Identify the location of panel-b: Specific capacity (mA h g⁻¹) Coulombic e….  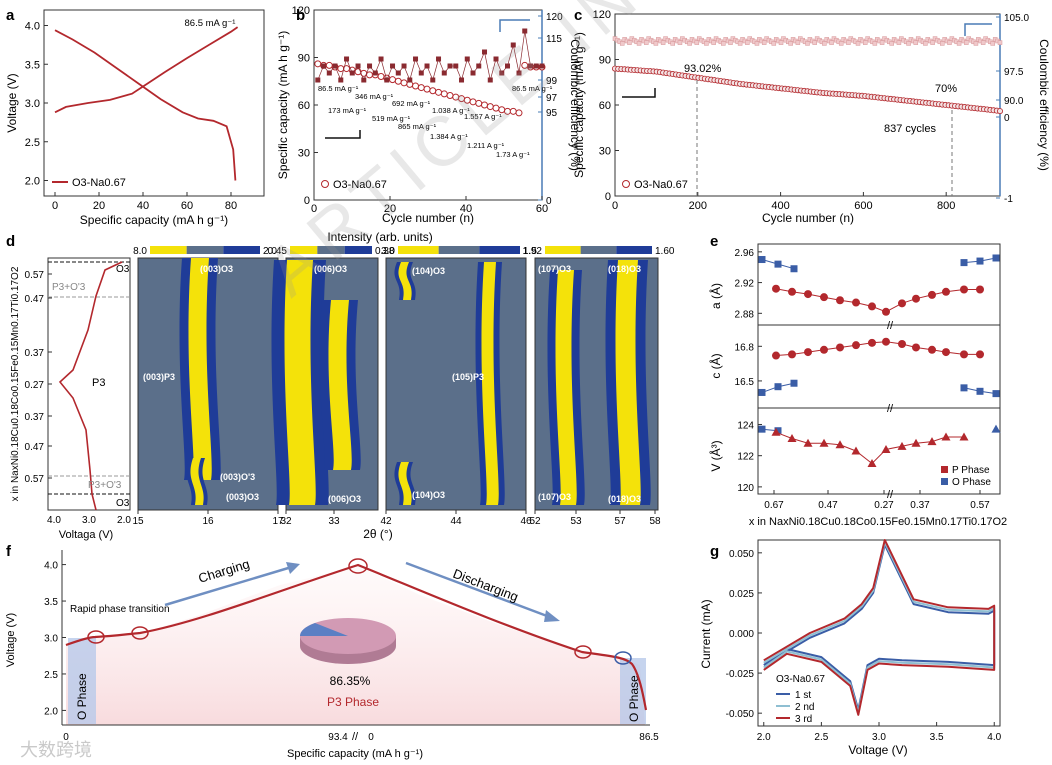
(429, 115).